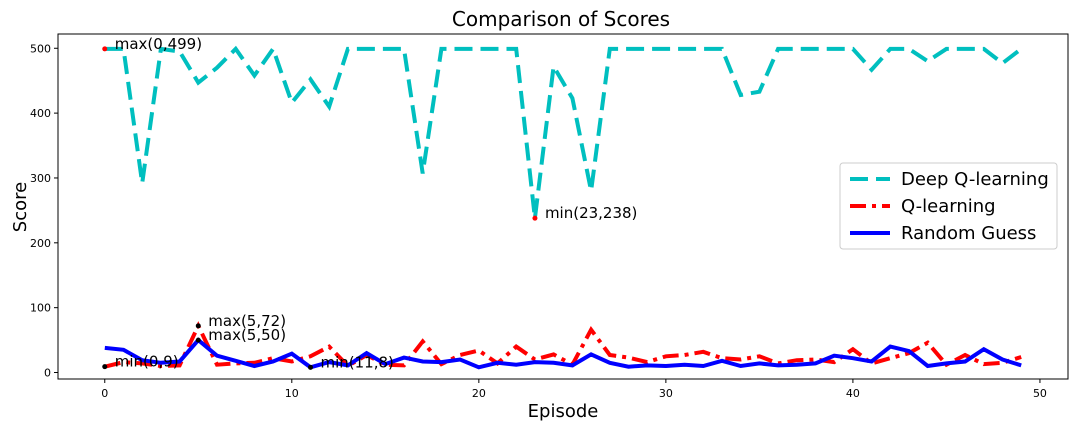  Describe the element at coordinates (47, 373) in the screenshot. I see `y-tick-label: 0` at that location.